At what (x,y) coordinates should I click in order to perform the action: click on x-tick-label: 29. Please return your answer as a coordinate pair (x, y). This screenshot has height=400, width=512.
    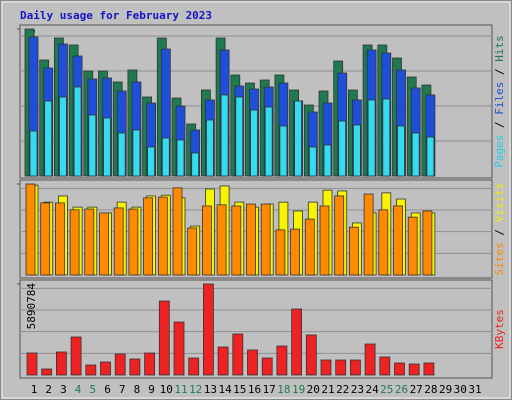
    Looking at the image, I should click on (445, 389).